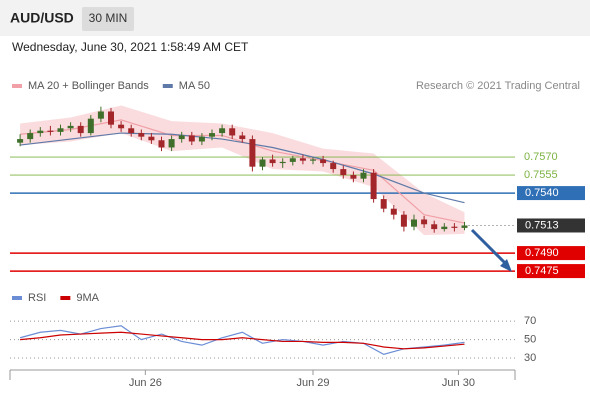  What do you see at coordinates (541, 175) in the screenshot?
I see `level-label: 0.7555` at bounding box center [541, 175].